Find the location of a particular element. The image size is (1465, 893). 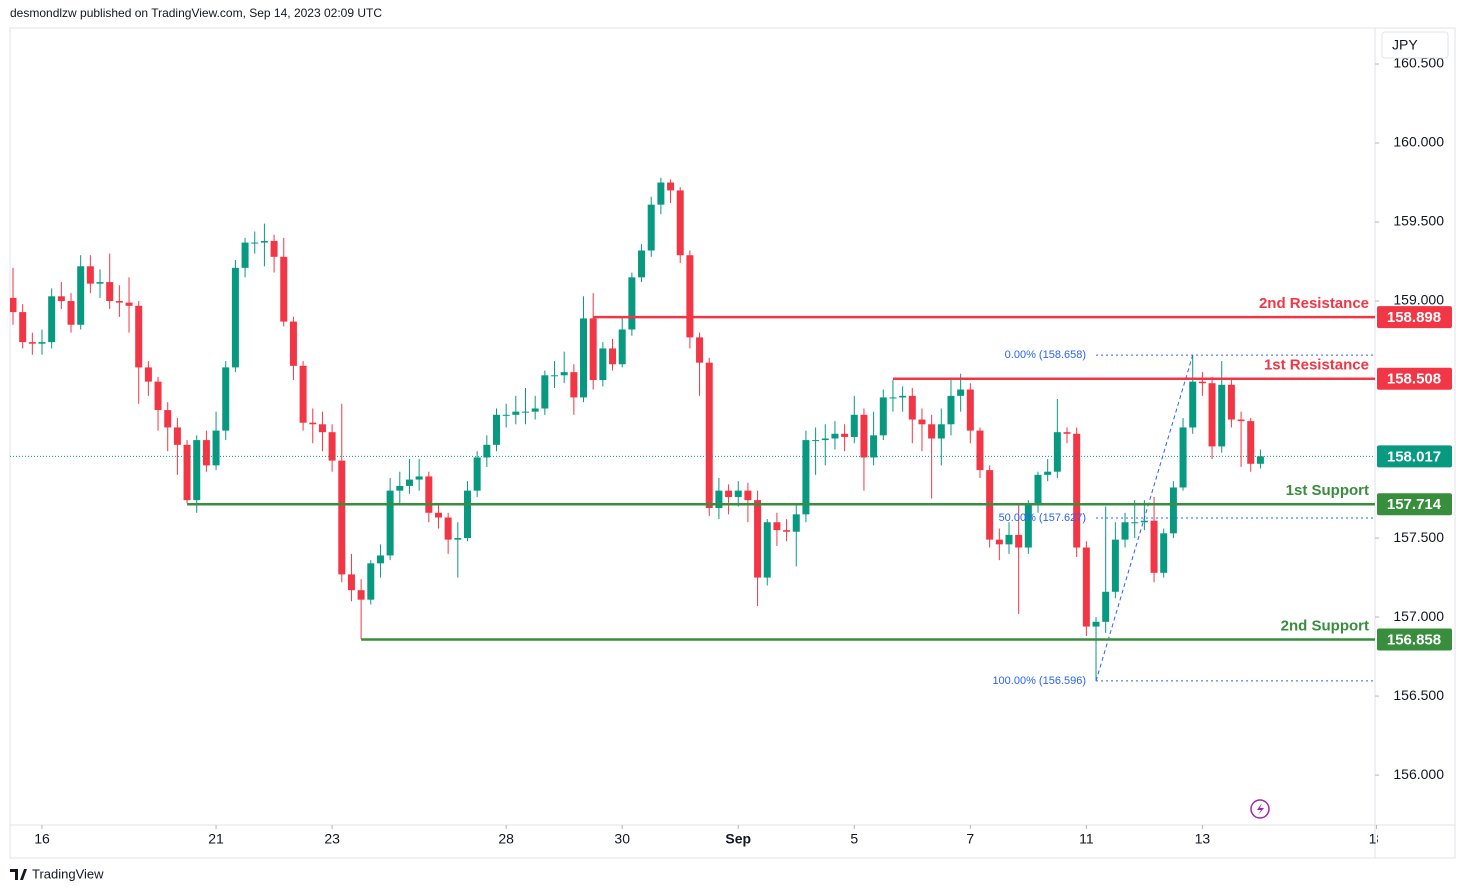

last-price-badge is located at coordinates (1414, 456).